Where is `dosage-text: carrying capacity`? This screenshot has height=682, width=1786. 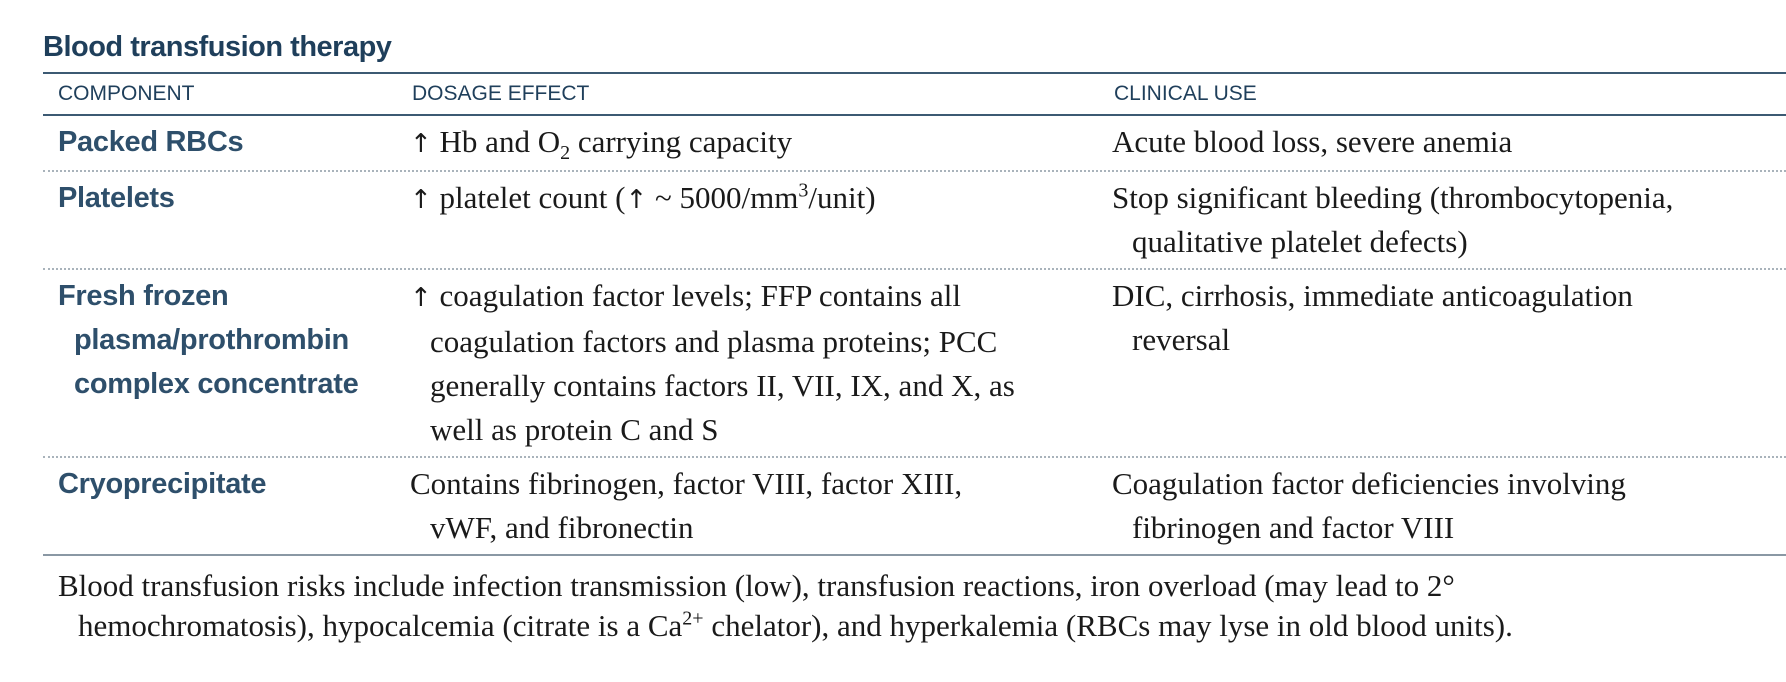
dosage-text: carrying capacity is located at coordinates (681, 141).